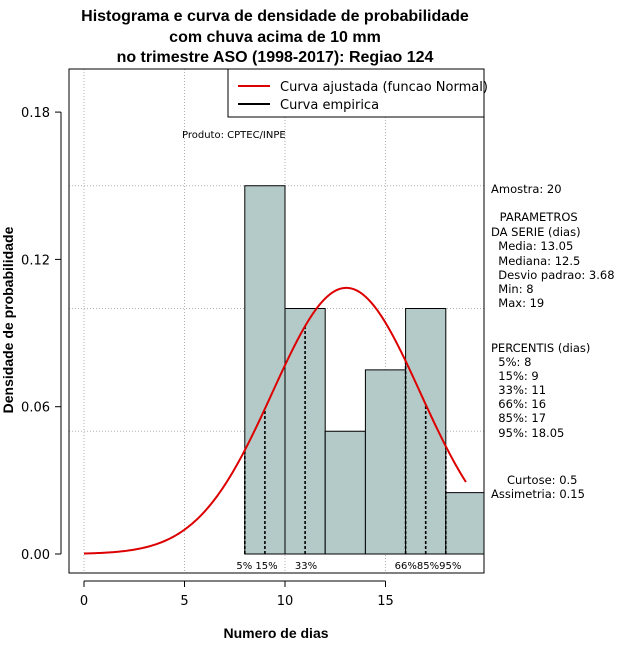 The height and width of the screenshot is (660, 640). I want to click on legend-label: Curva empirica, so click(329, 105).